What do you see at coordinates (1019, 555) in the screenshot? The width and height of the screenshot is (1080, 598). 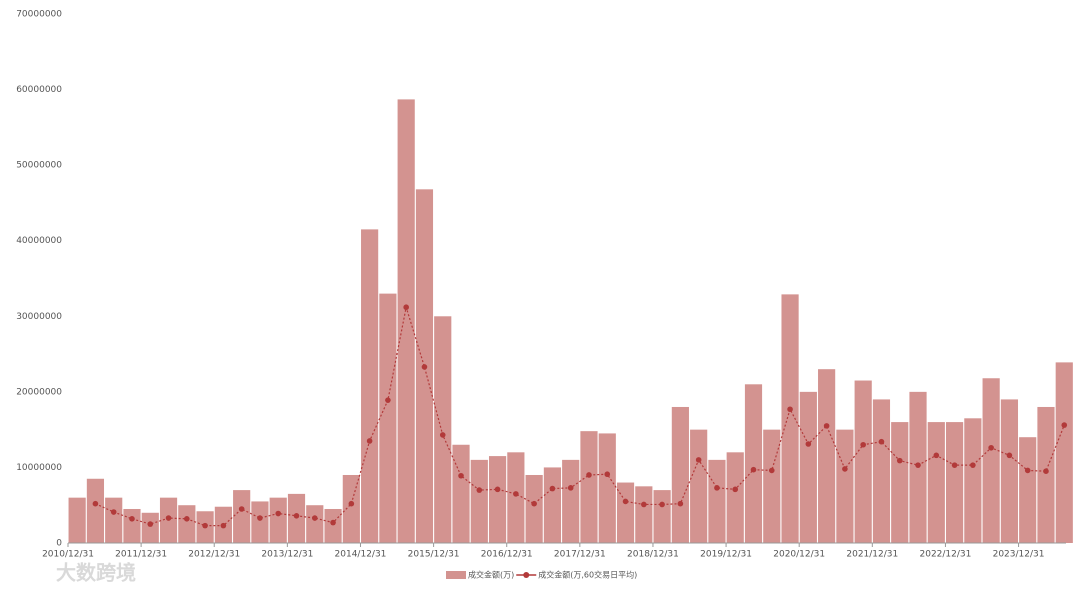 I see `x-tick-label: 2023/12/31` at bounding box center [1019, 555].